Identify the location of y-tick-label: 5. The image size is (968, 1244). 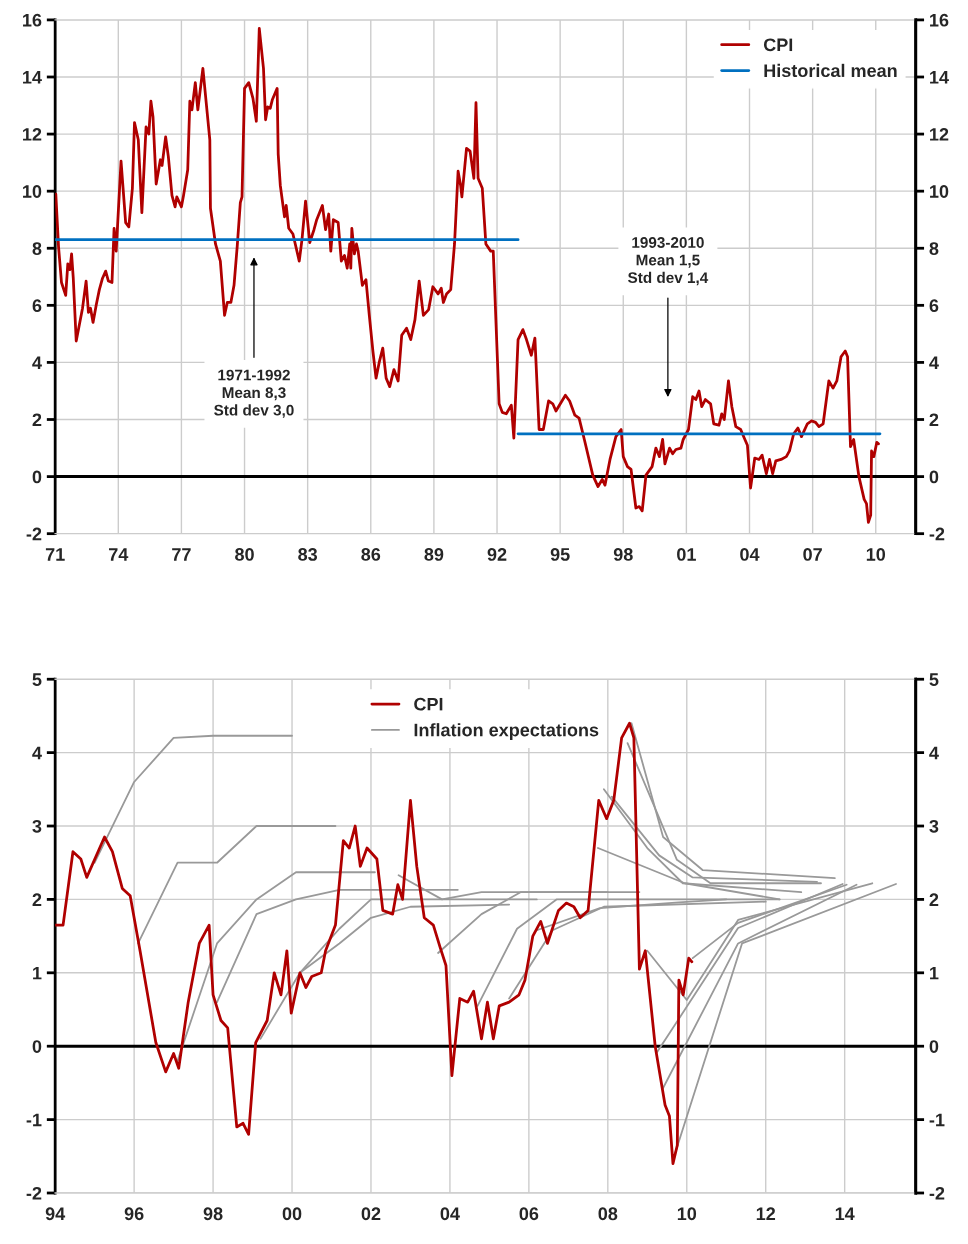
(37, 679).